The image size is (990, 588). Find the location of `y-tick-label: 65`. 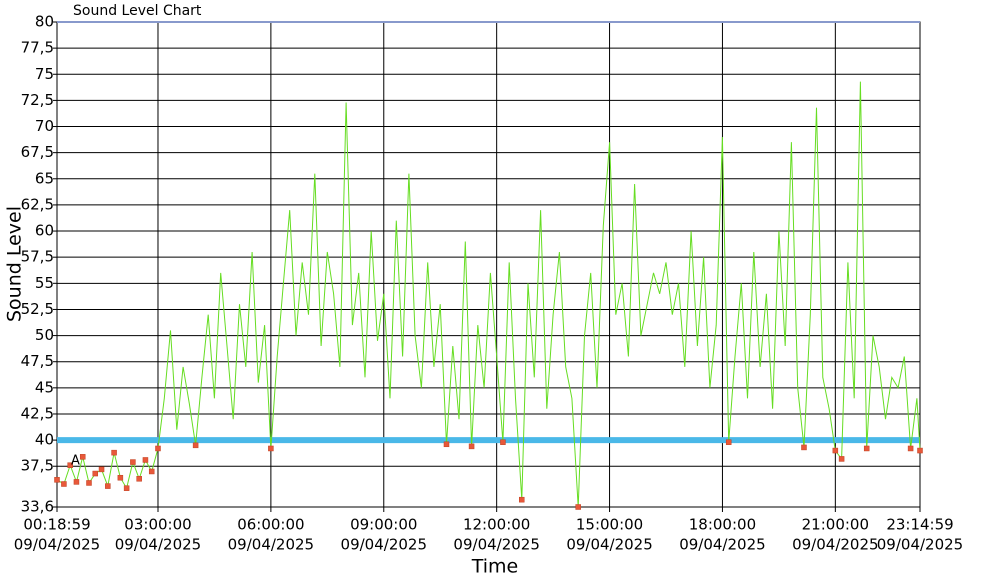

y-tick-label: 65 is located at coordinates (44, 178).